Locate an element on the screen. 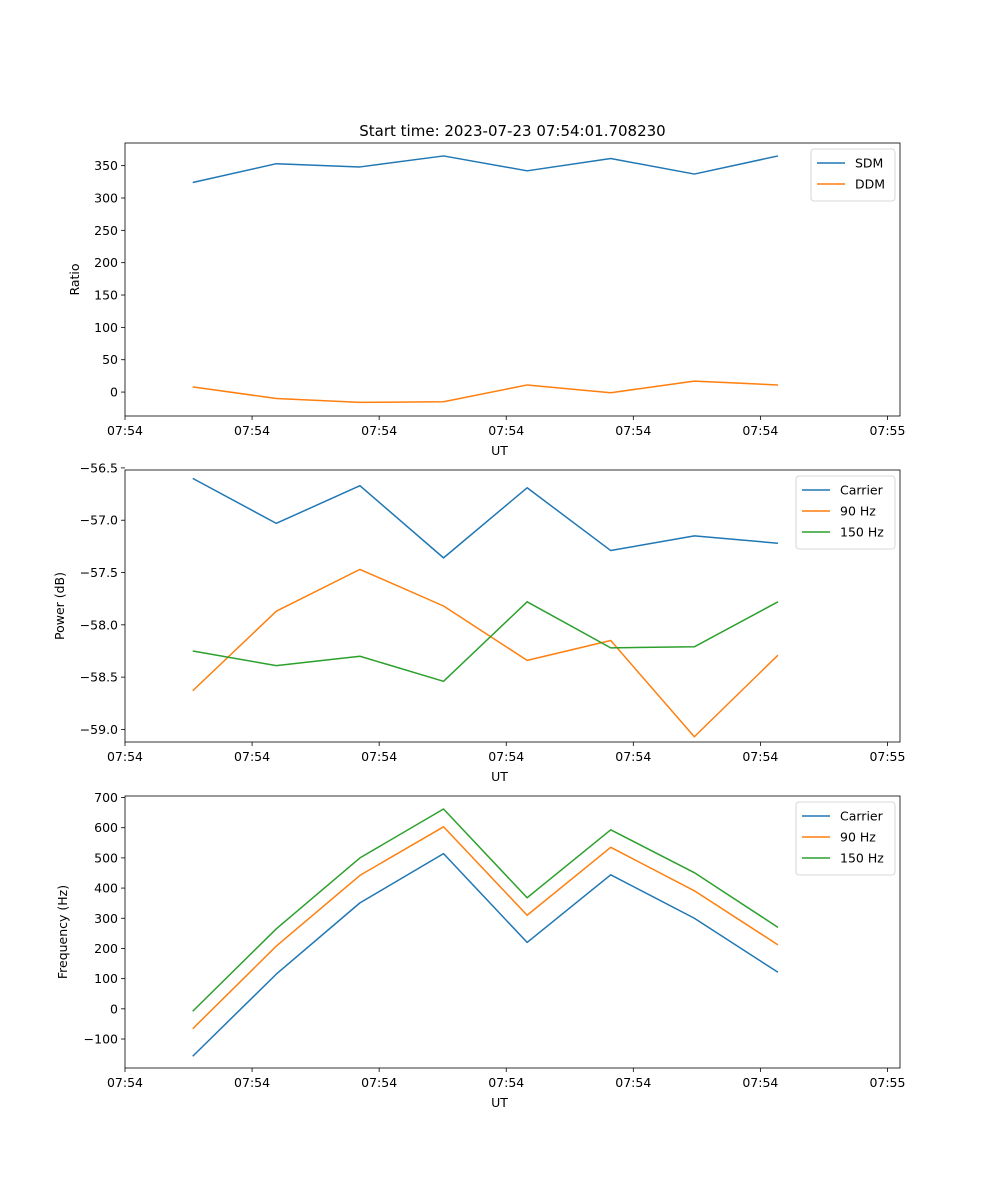 Image resolution: width=1000 pixels, height=1200 pixels. y-tick-label: −100 is located at coordinates (101, 1039).